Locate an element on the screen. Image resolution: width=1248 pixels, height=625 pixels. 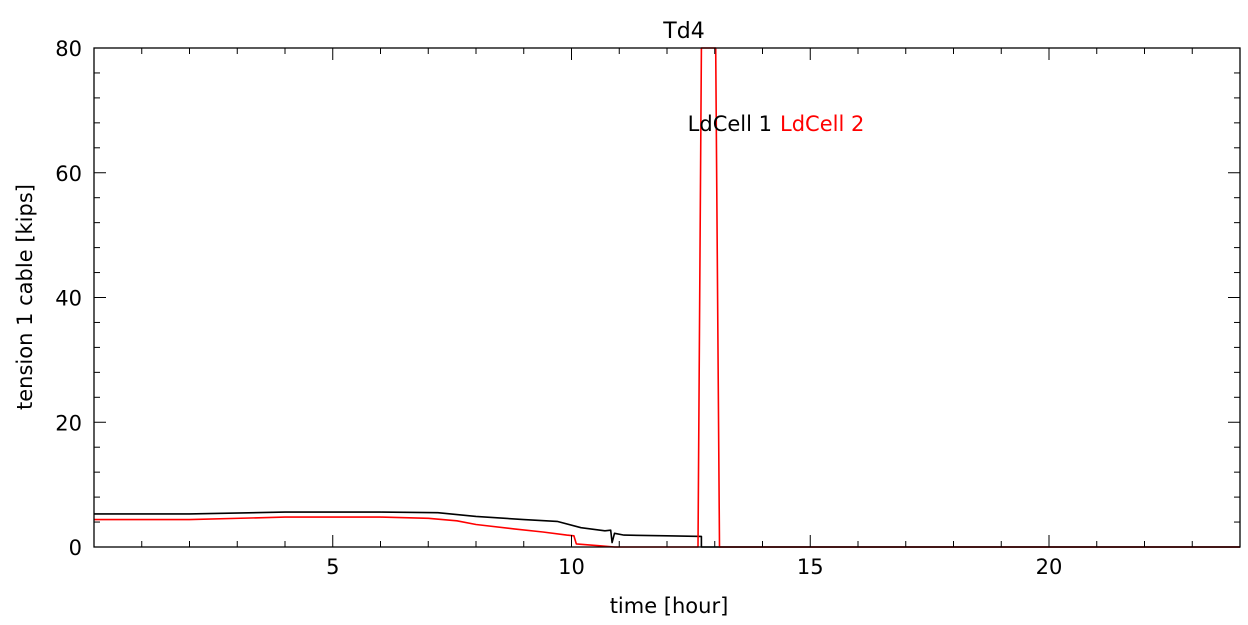
x-axis-label: time [hour] is located at coordinates (669, 606).